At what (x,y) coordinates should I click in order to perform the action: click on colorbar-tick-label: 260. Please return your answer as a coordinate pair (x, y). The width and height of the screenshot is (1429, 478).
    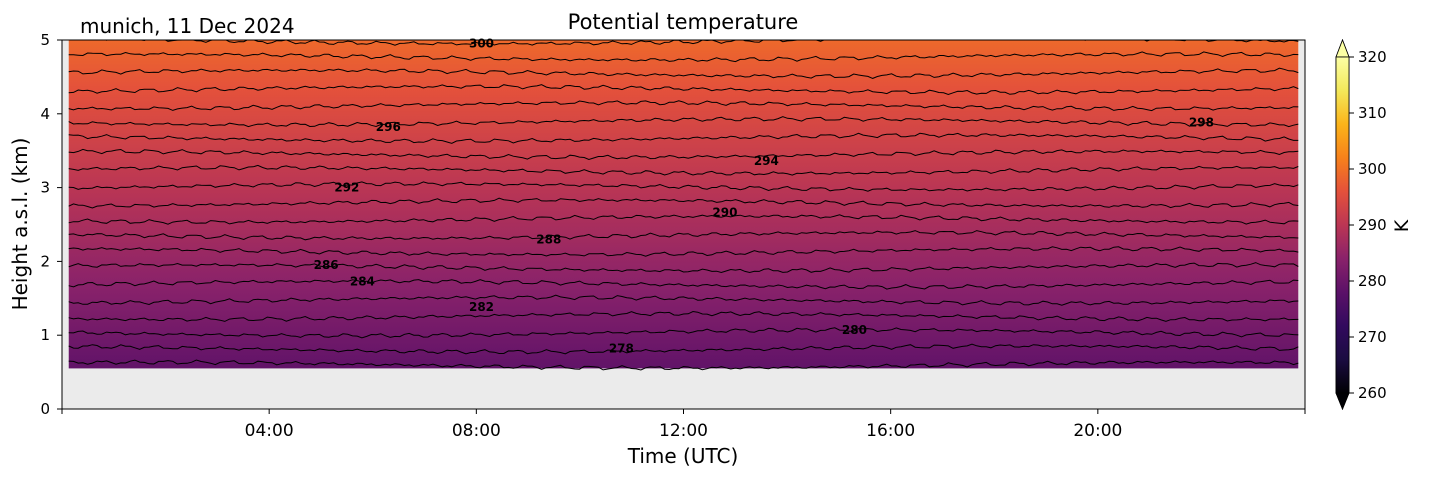
    Looking at the image, I should click on (1372, 393).